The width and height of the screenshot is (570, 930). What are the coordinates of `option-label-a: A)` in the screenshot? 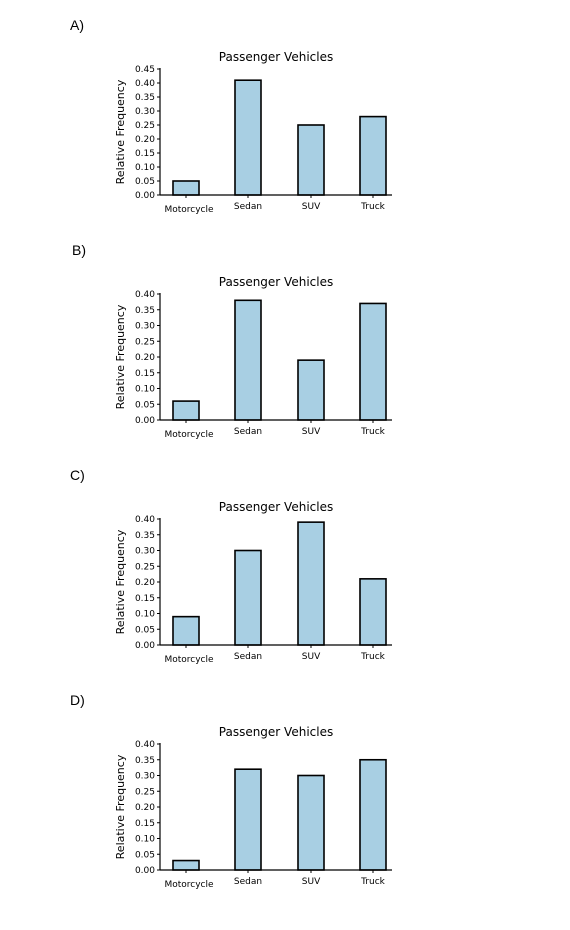 It's located at (77, 25).